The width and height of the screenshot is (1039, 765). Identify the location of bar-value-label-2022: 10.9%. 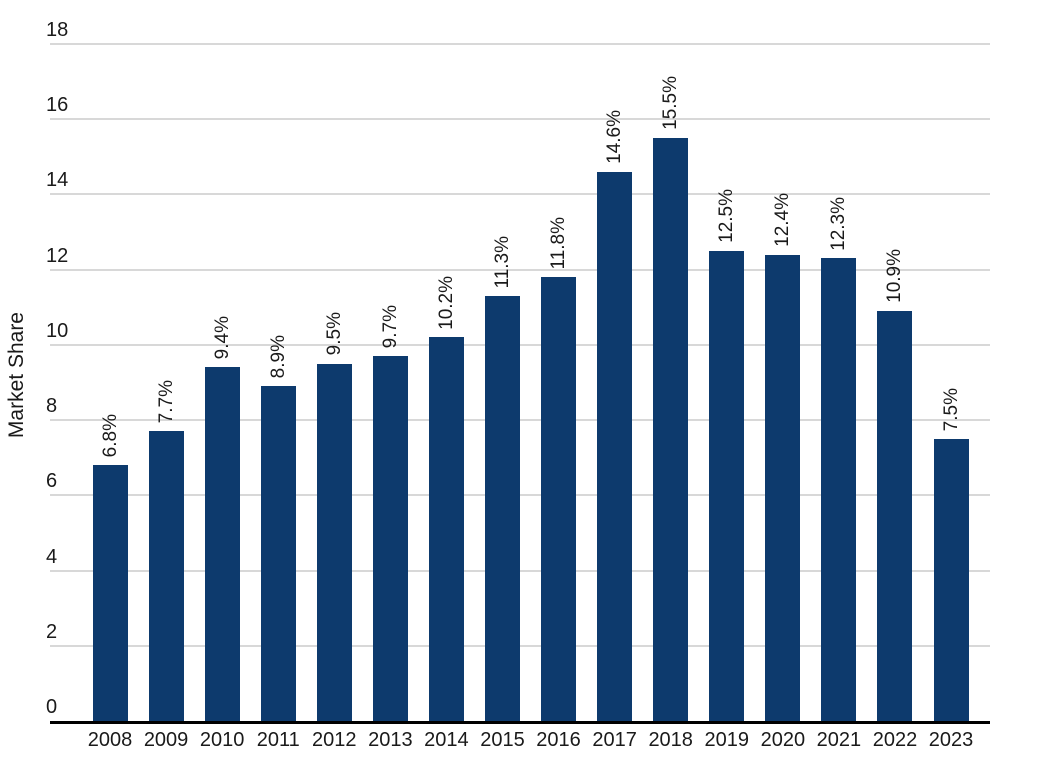
(895, 276).